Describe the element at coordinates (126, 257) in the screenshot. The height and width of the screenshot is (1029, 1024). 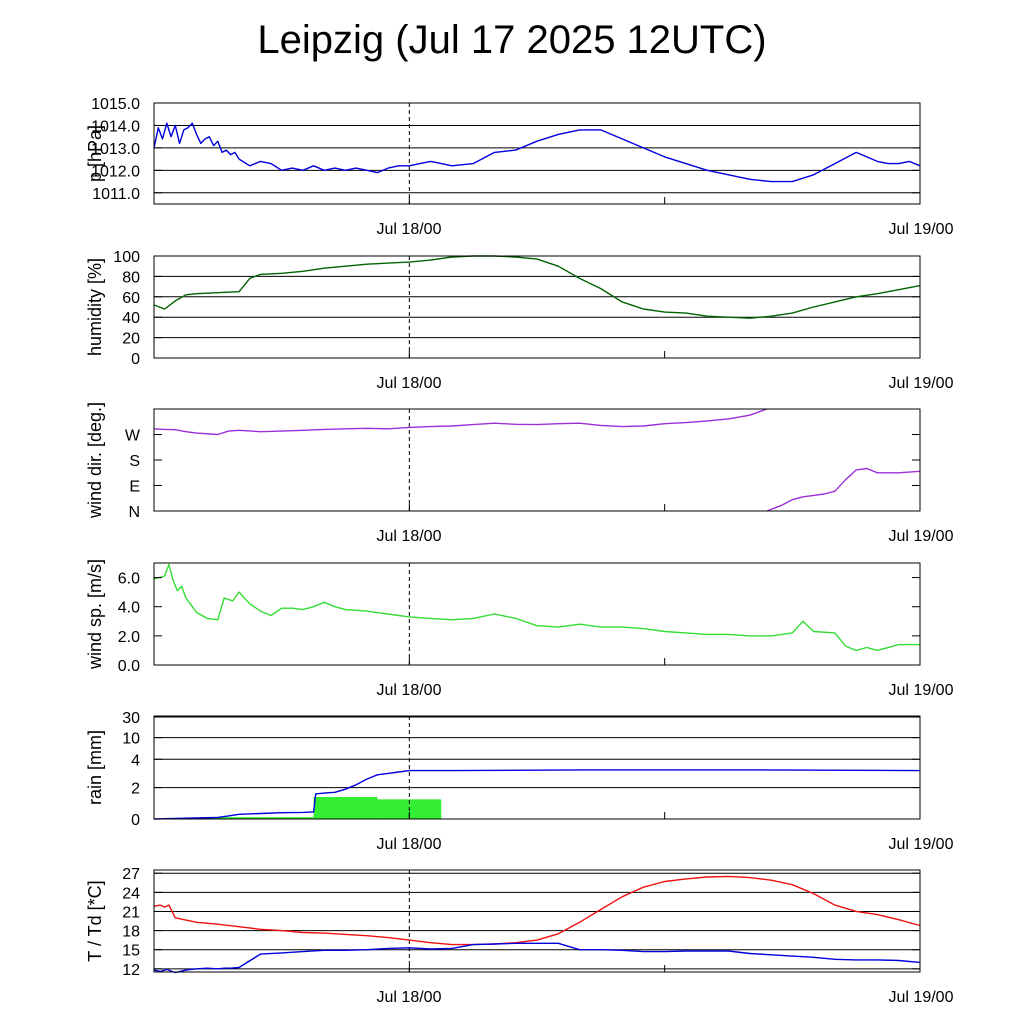
I see `y-tick-label: 100` at that location.